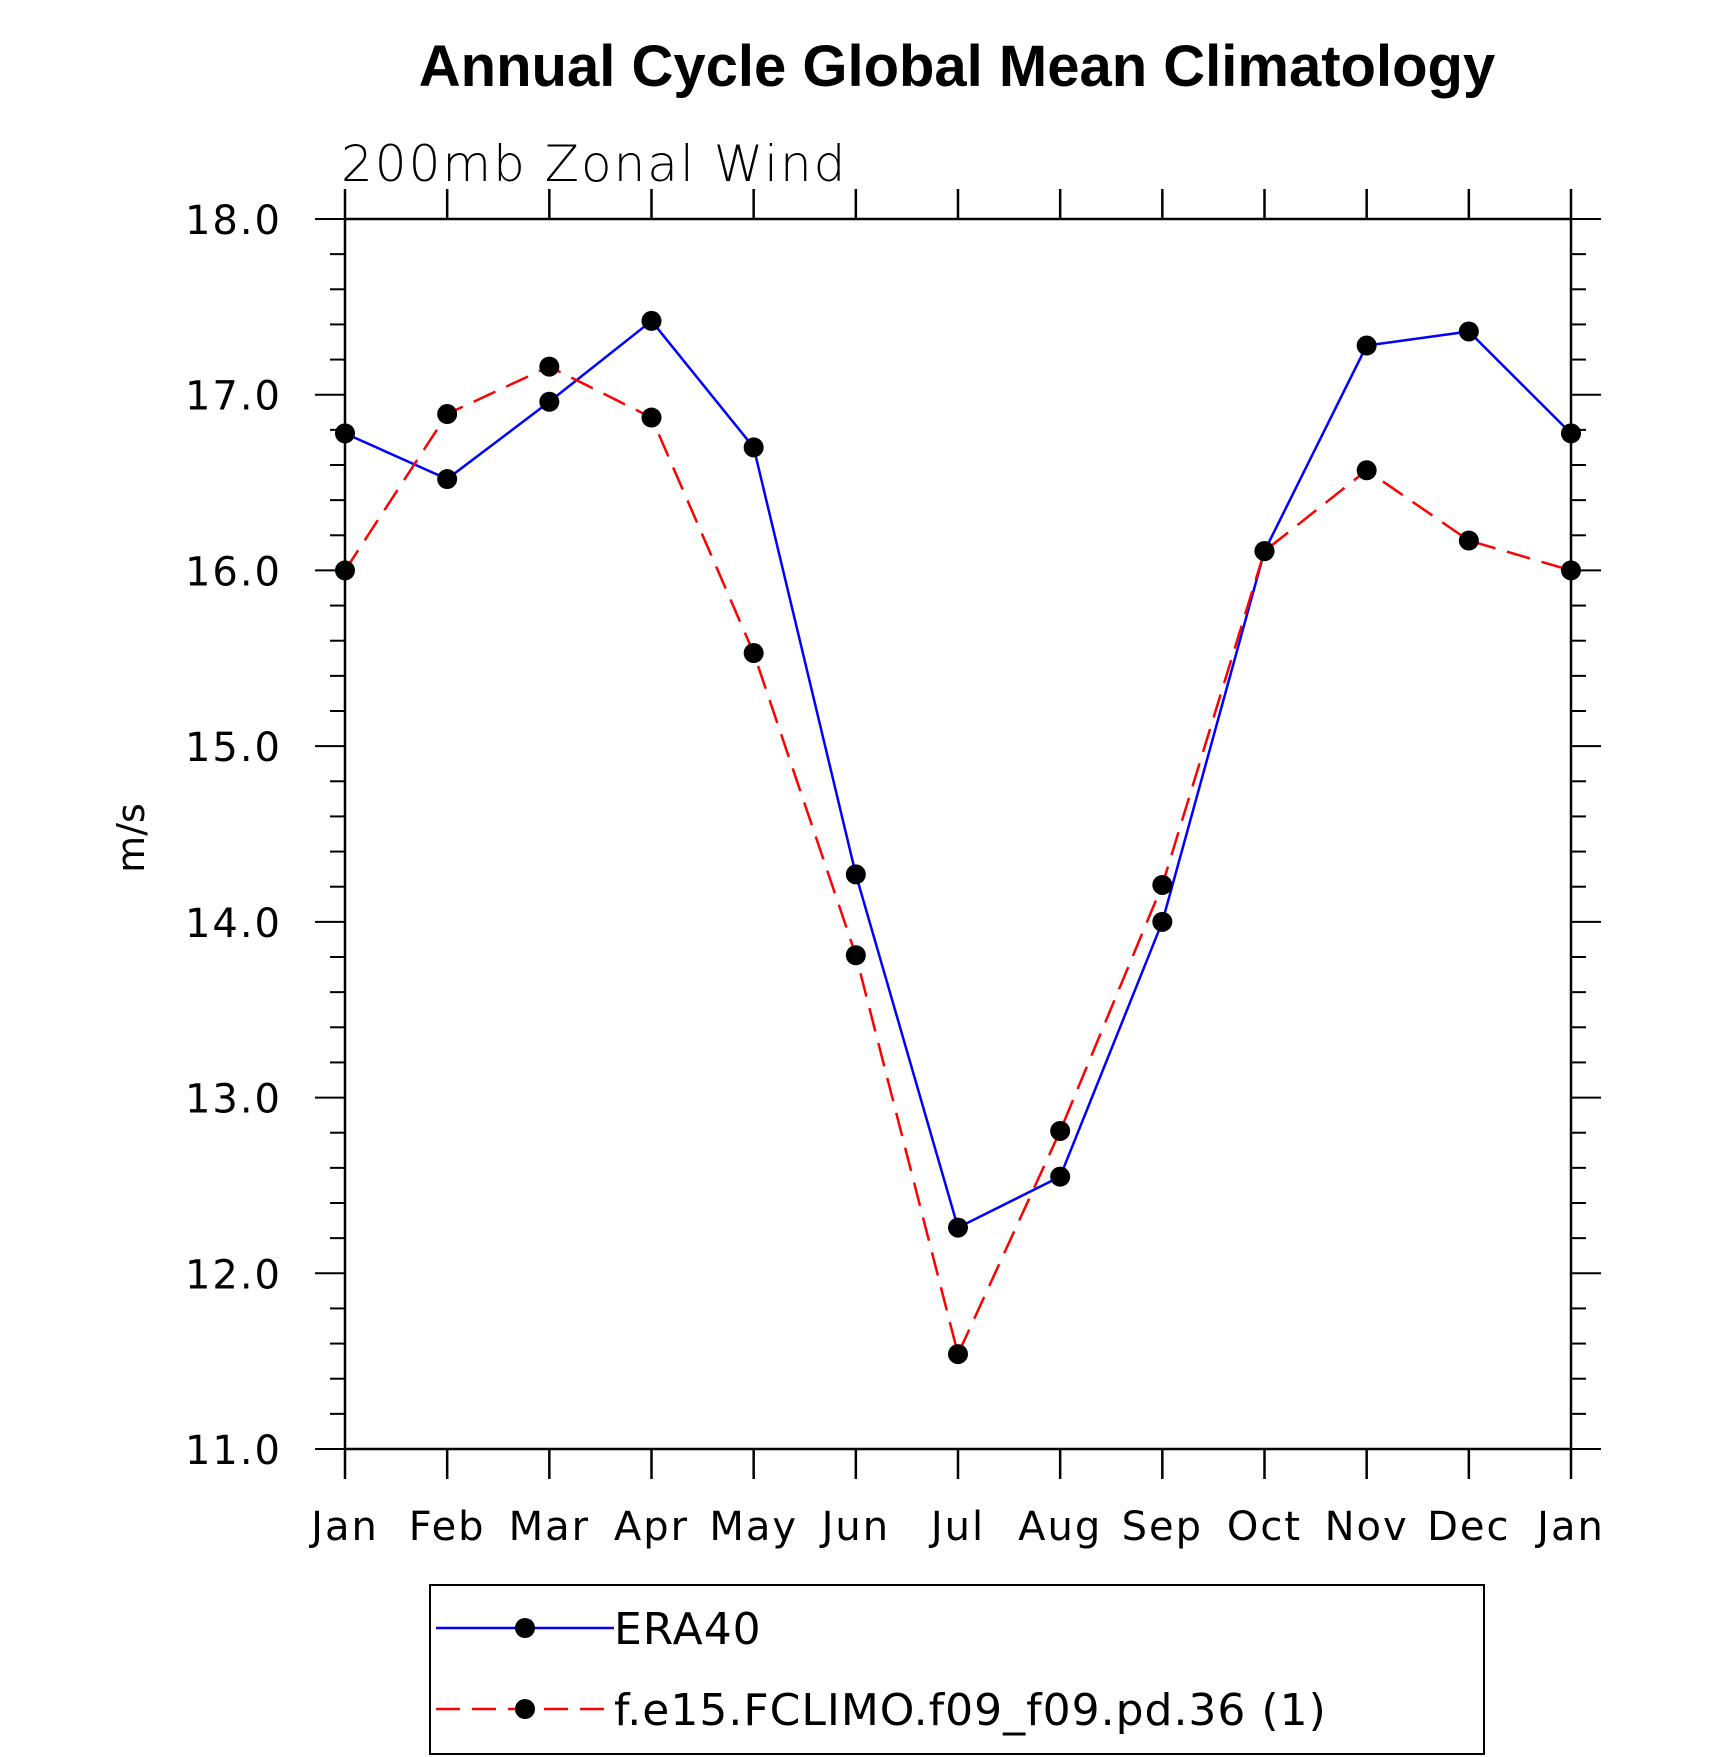 Image resolution: width=1710 pixels, height=1757 pixels. I want to click on x-tick-label: May, so click(753, 1527).